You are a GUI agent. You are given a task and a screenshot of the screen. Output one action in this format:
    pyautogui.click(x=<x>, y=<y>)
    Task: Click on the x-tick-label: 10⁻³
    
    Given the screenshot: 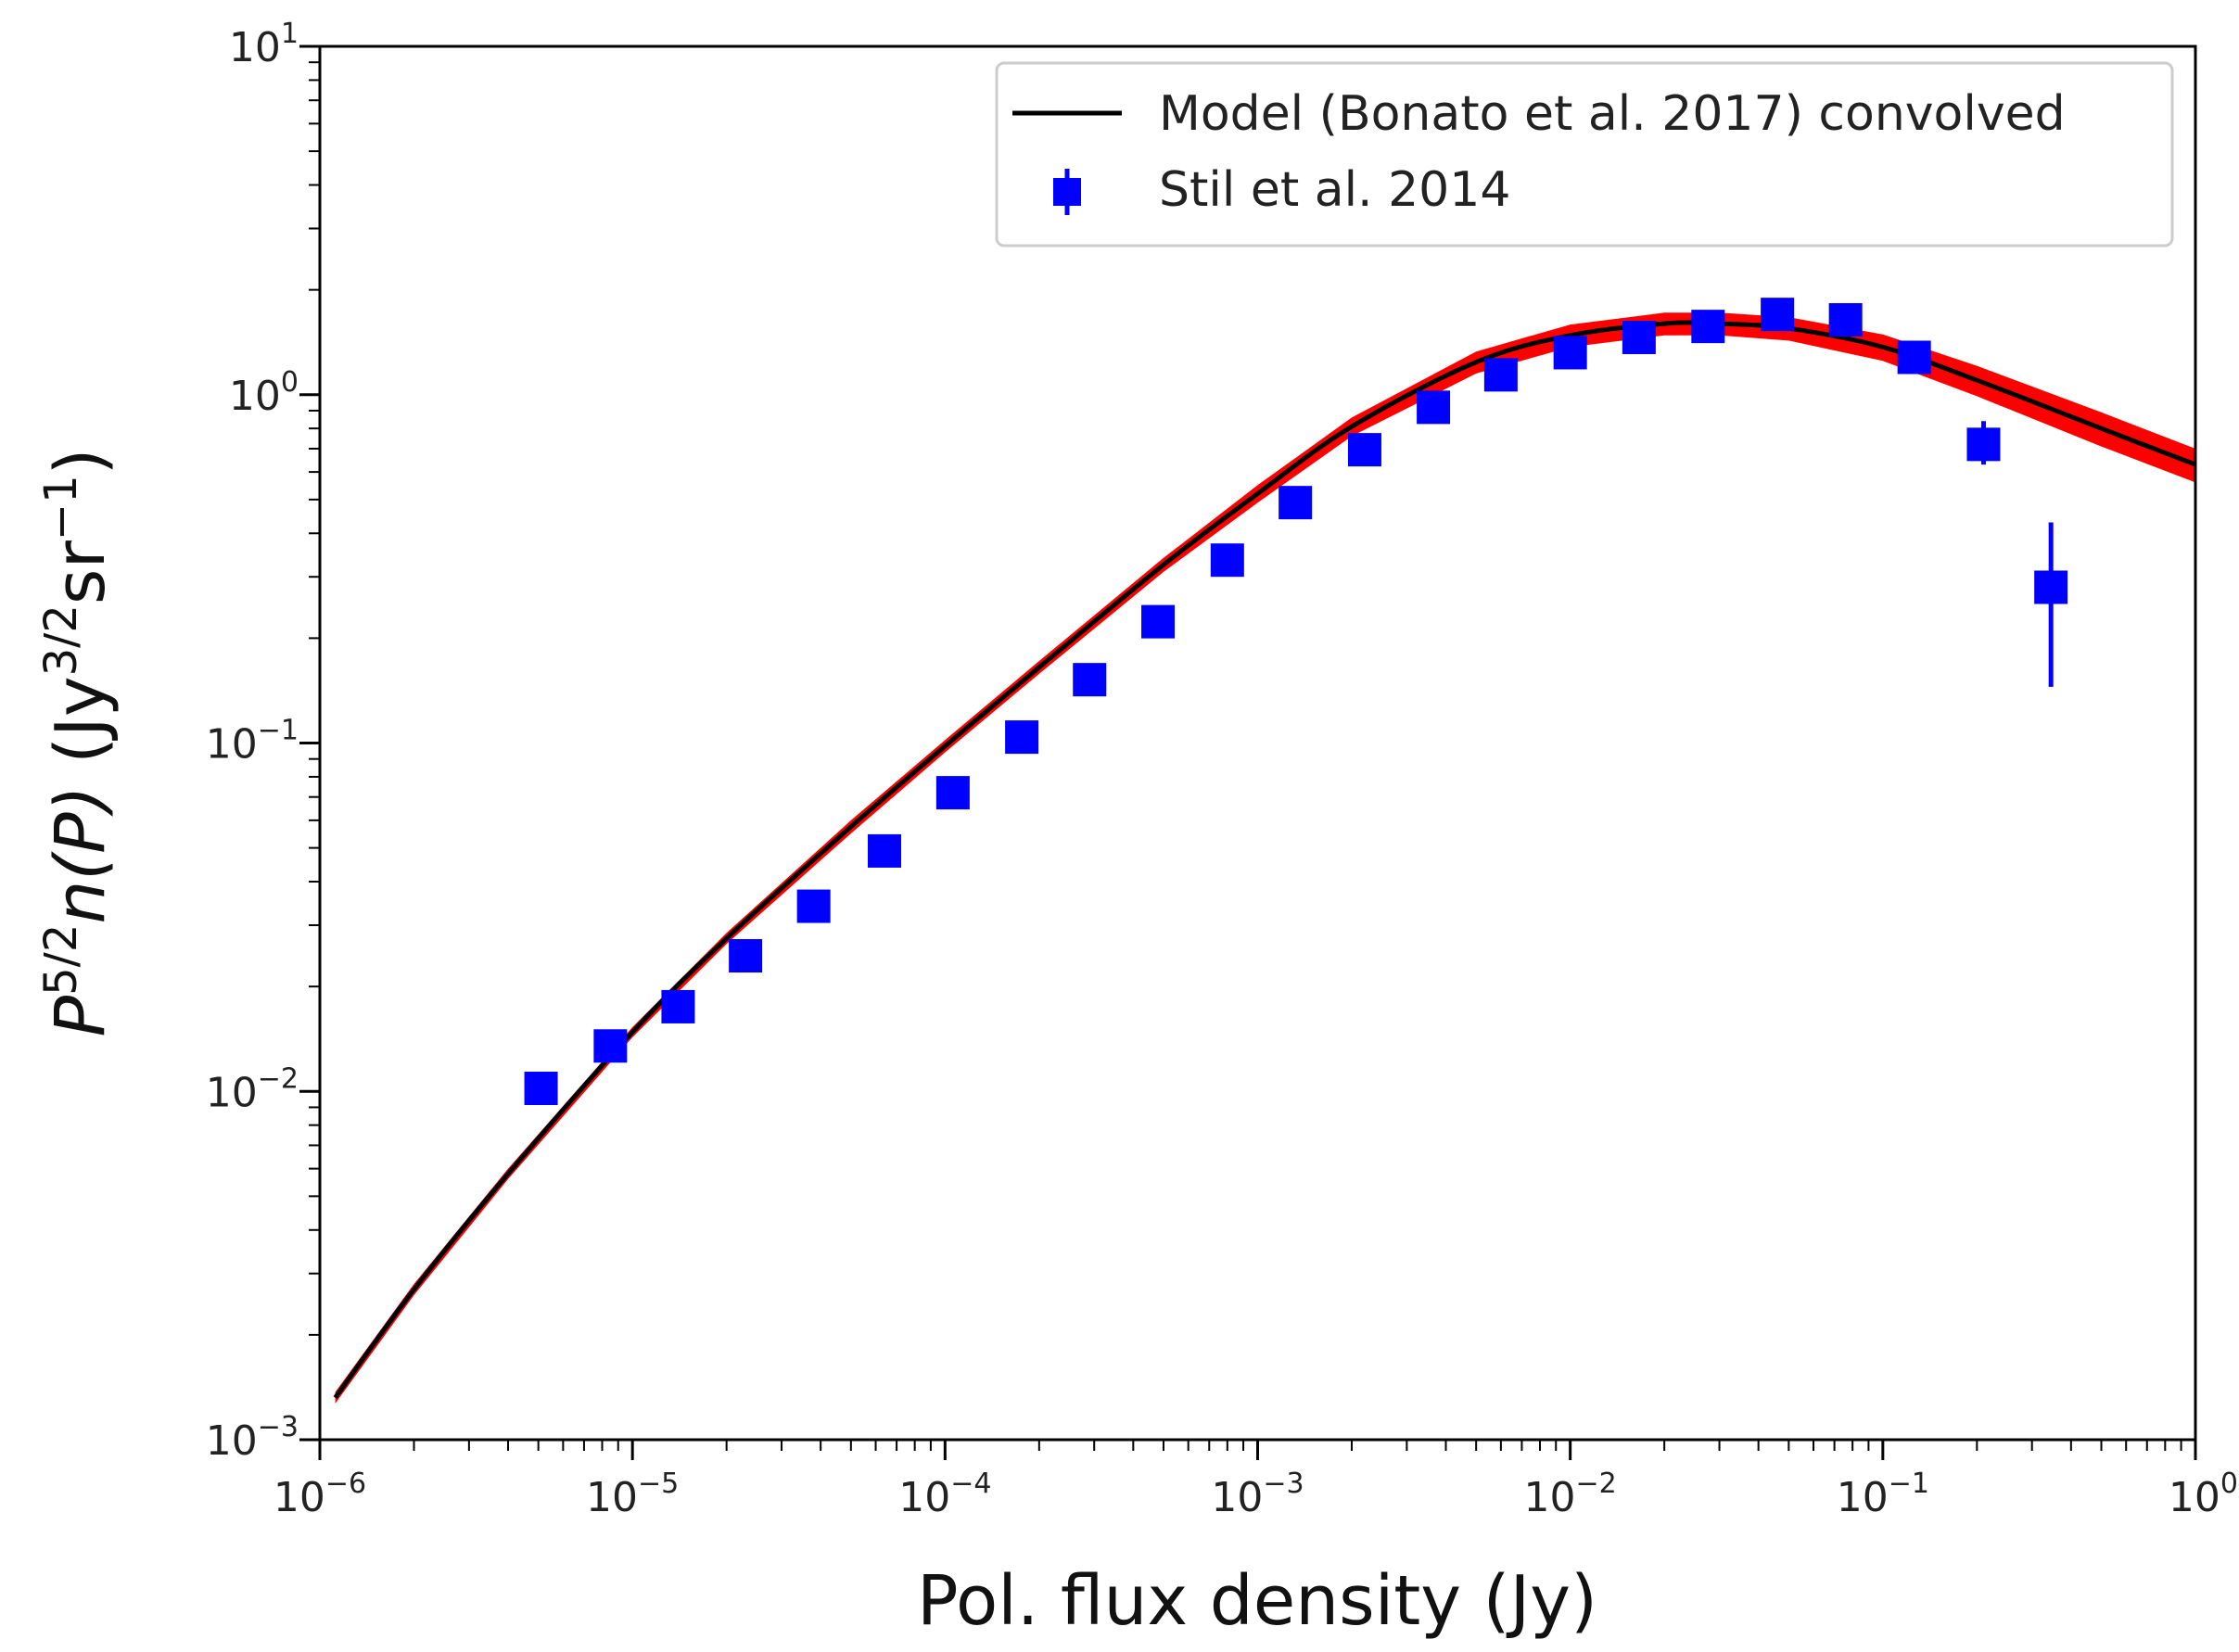 What is the action you would take?
    pyautogui.click(x=1257, y=1494)
    